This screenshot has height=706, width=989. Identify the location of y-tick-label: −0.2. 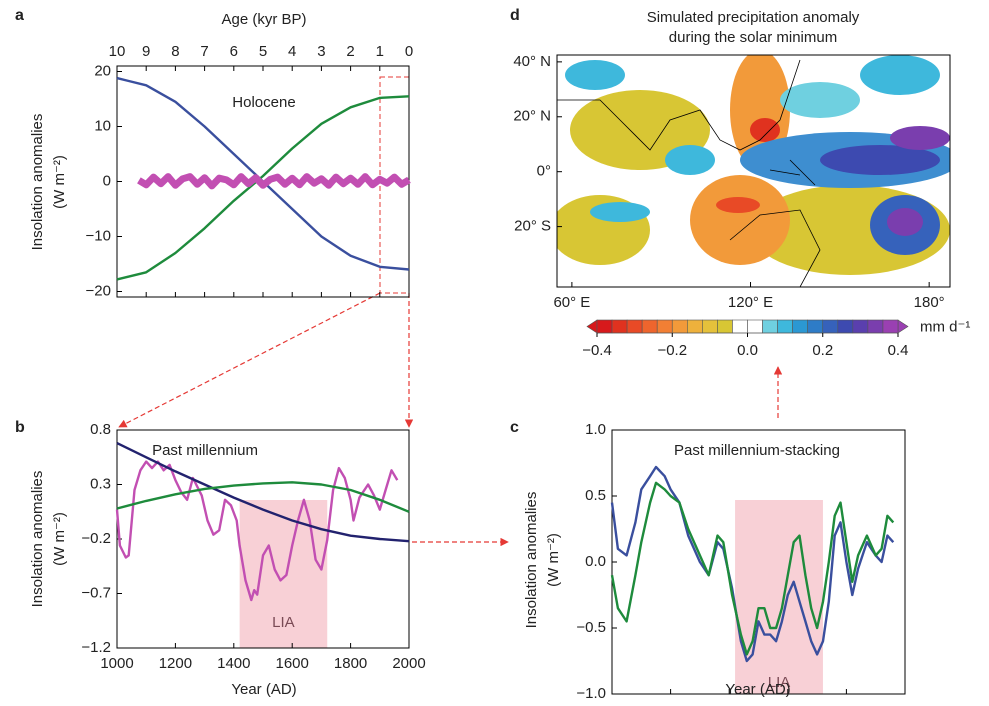
(96, 538).